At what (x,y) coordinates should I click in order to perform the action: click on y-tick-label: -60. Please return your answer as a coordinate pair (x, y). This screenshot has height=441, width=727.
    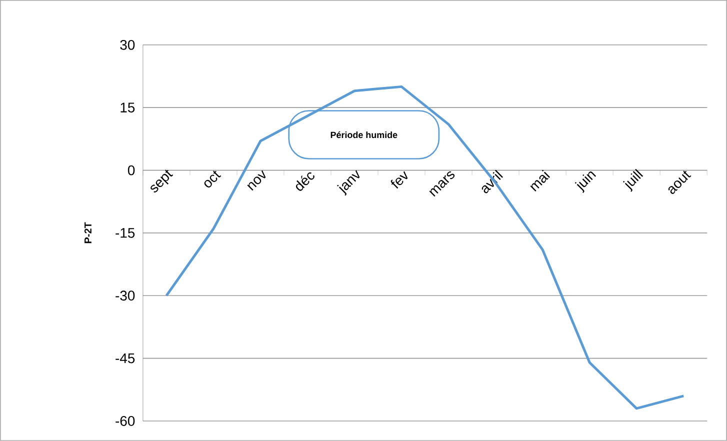
    Looking at the image, I should click on (125, 421).